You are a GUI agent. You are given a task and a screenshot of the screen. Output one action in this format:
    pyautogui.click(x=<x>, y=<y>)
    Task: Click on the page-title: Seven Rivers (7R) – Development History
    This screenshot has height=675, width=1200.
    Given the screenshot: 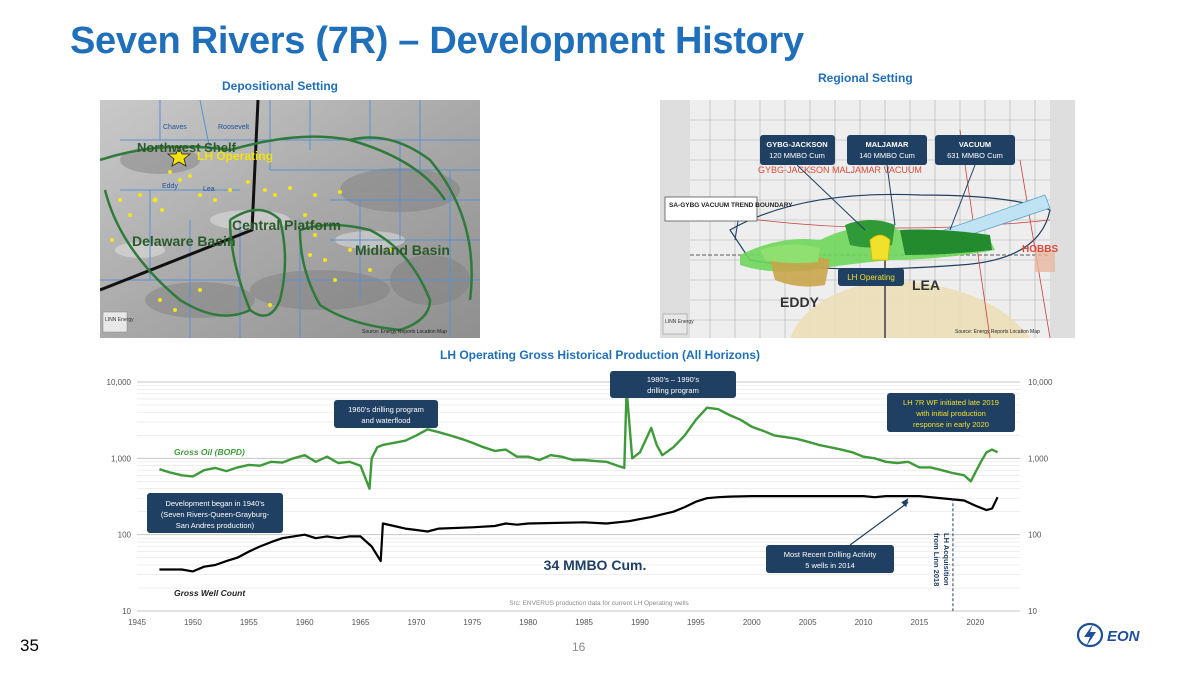 What is the action you would take?
    pyautogui.click(x=437, y=41)
    